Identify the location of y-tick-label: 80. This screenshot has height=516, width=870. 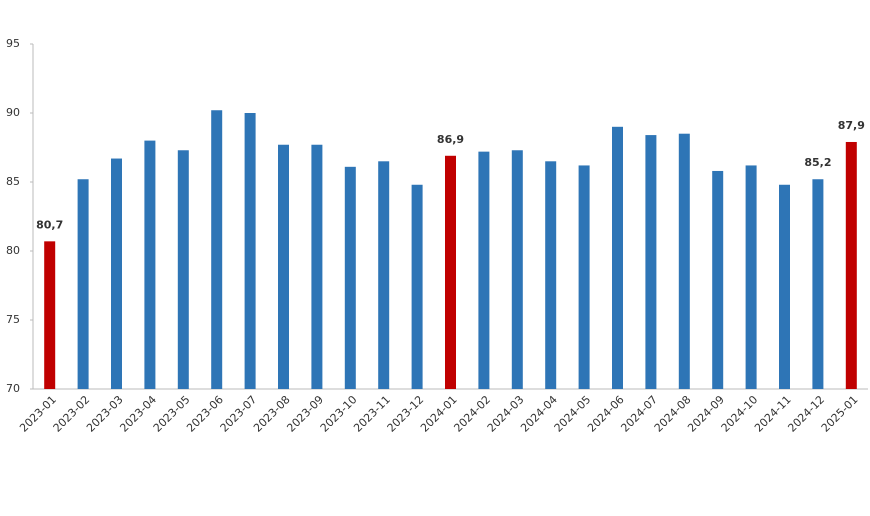
(13, 250).